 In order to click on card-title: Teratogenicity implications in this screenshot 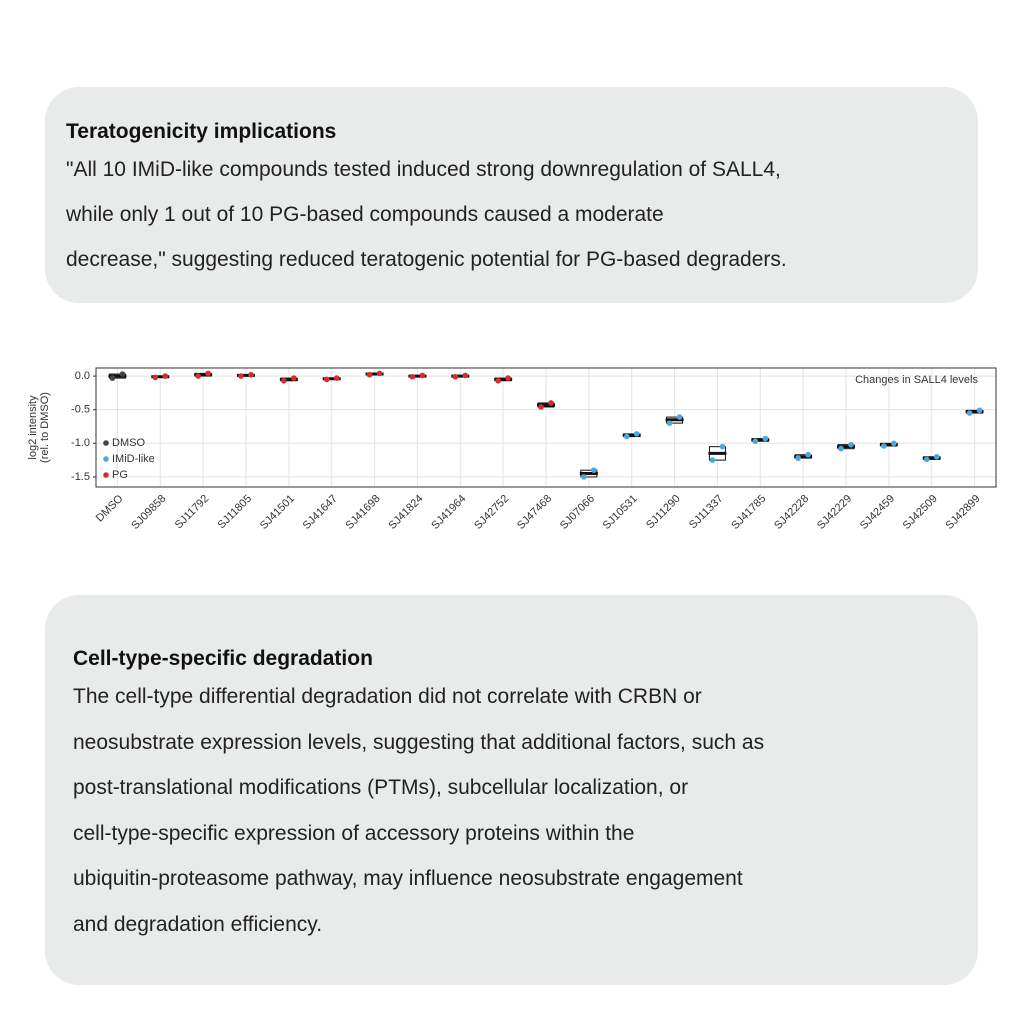, I will do `click(201, 131)`.